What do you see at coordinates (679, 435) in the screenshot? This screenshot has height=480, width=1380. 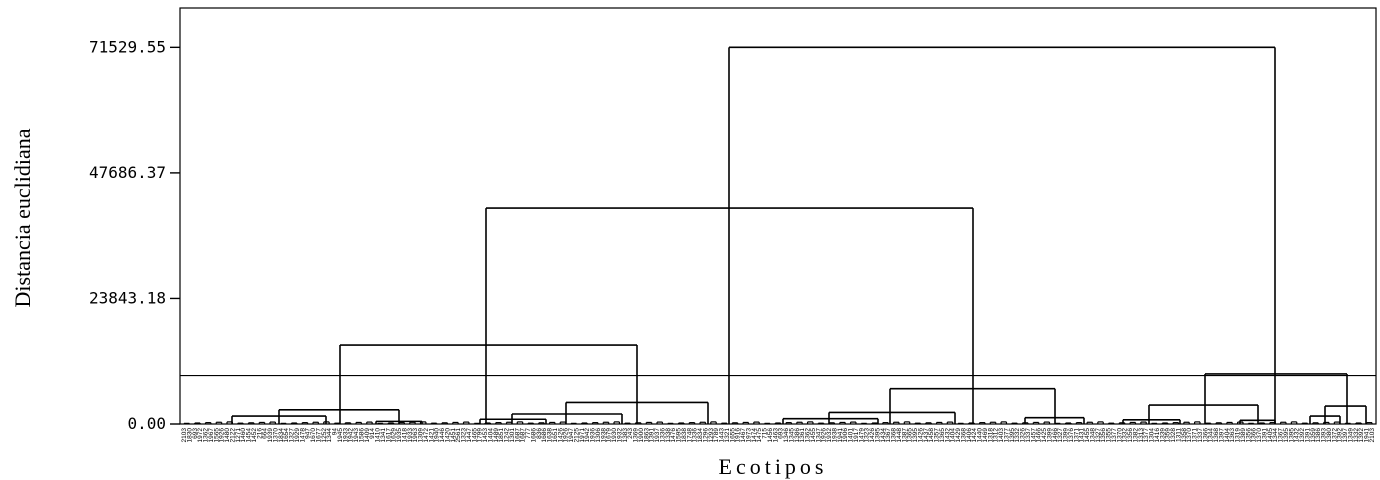 I see `leaf-label: 1595` at bounding box center [679, 435].